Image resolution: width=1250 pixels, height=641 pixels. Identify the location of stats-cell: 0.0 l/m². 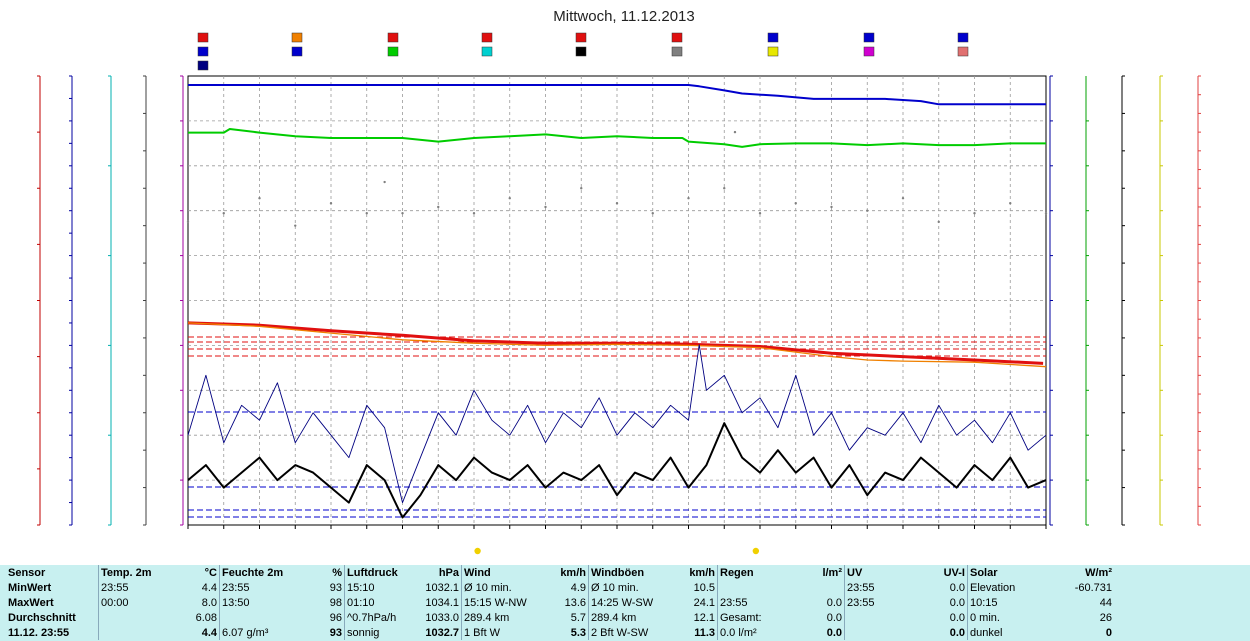
(761, 632).